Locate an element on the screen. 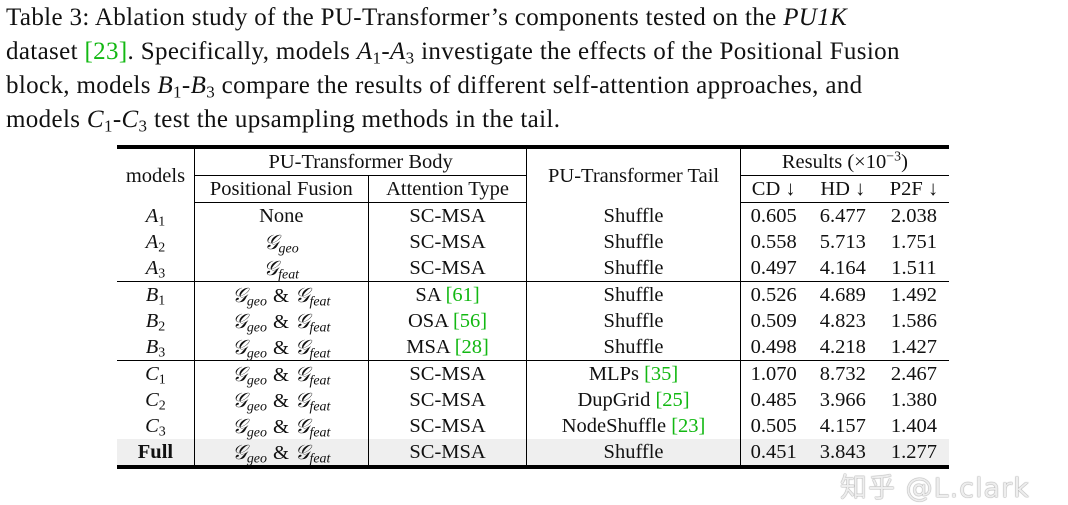  header-positional-fusion: Positional Fusion is located at coordinates (281, 189).